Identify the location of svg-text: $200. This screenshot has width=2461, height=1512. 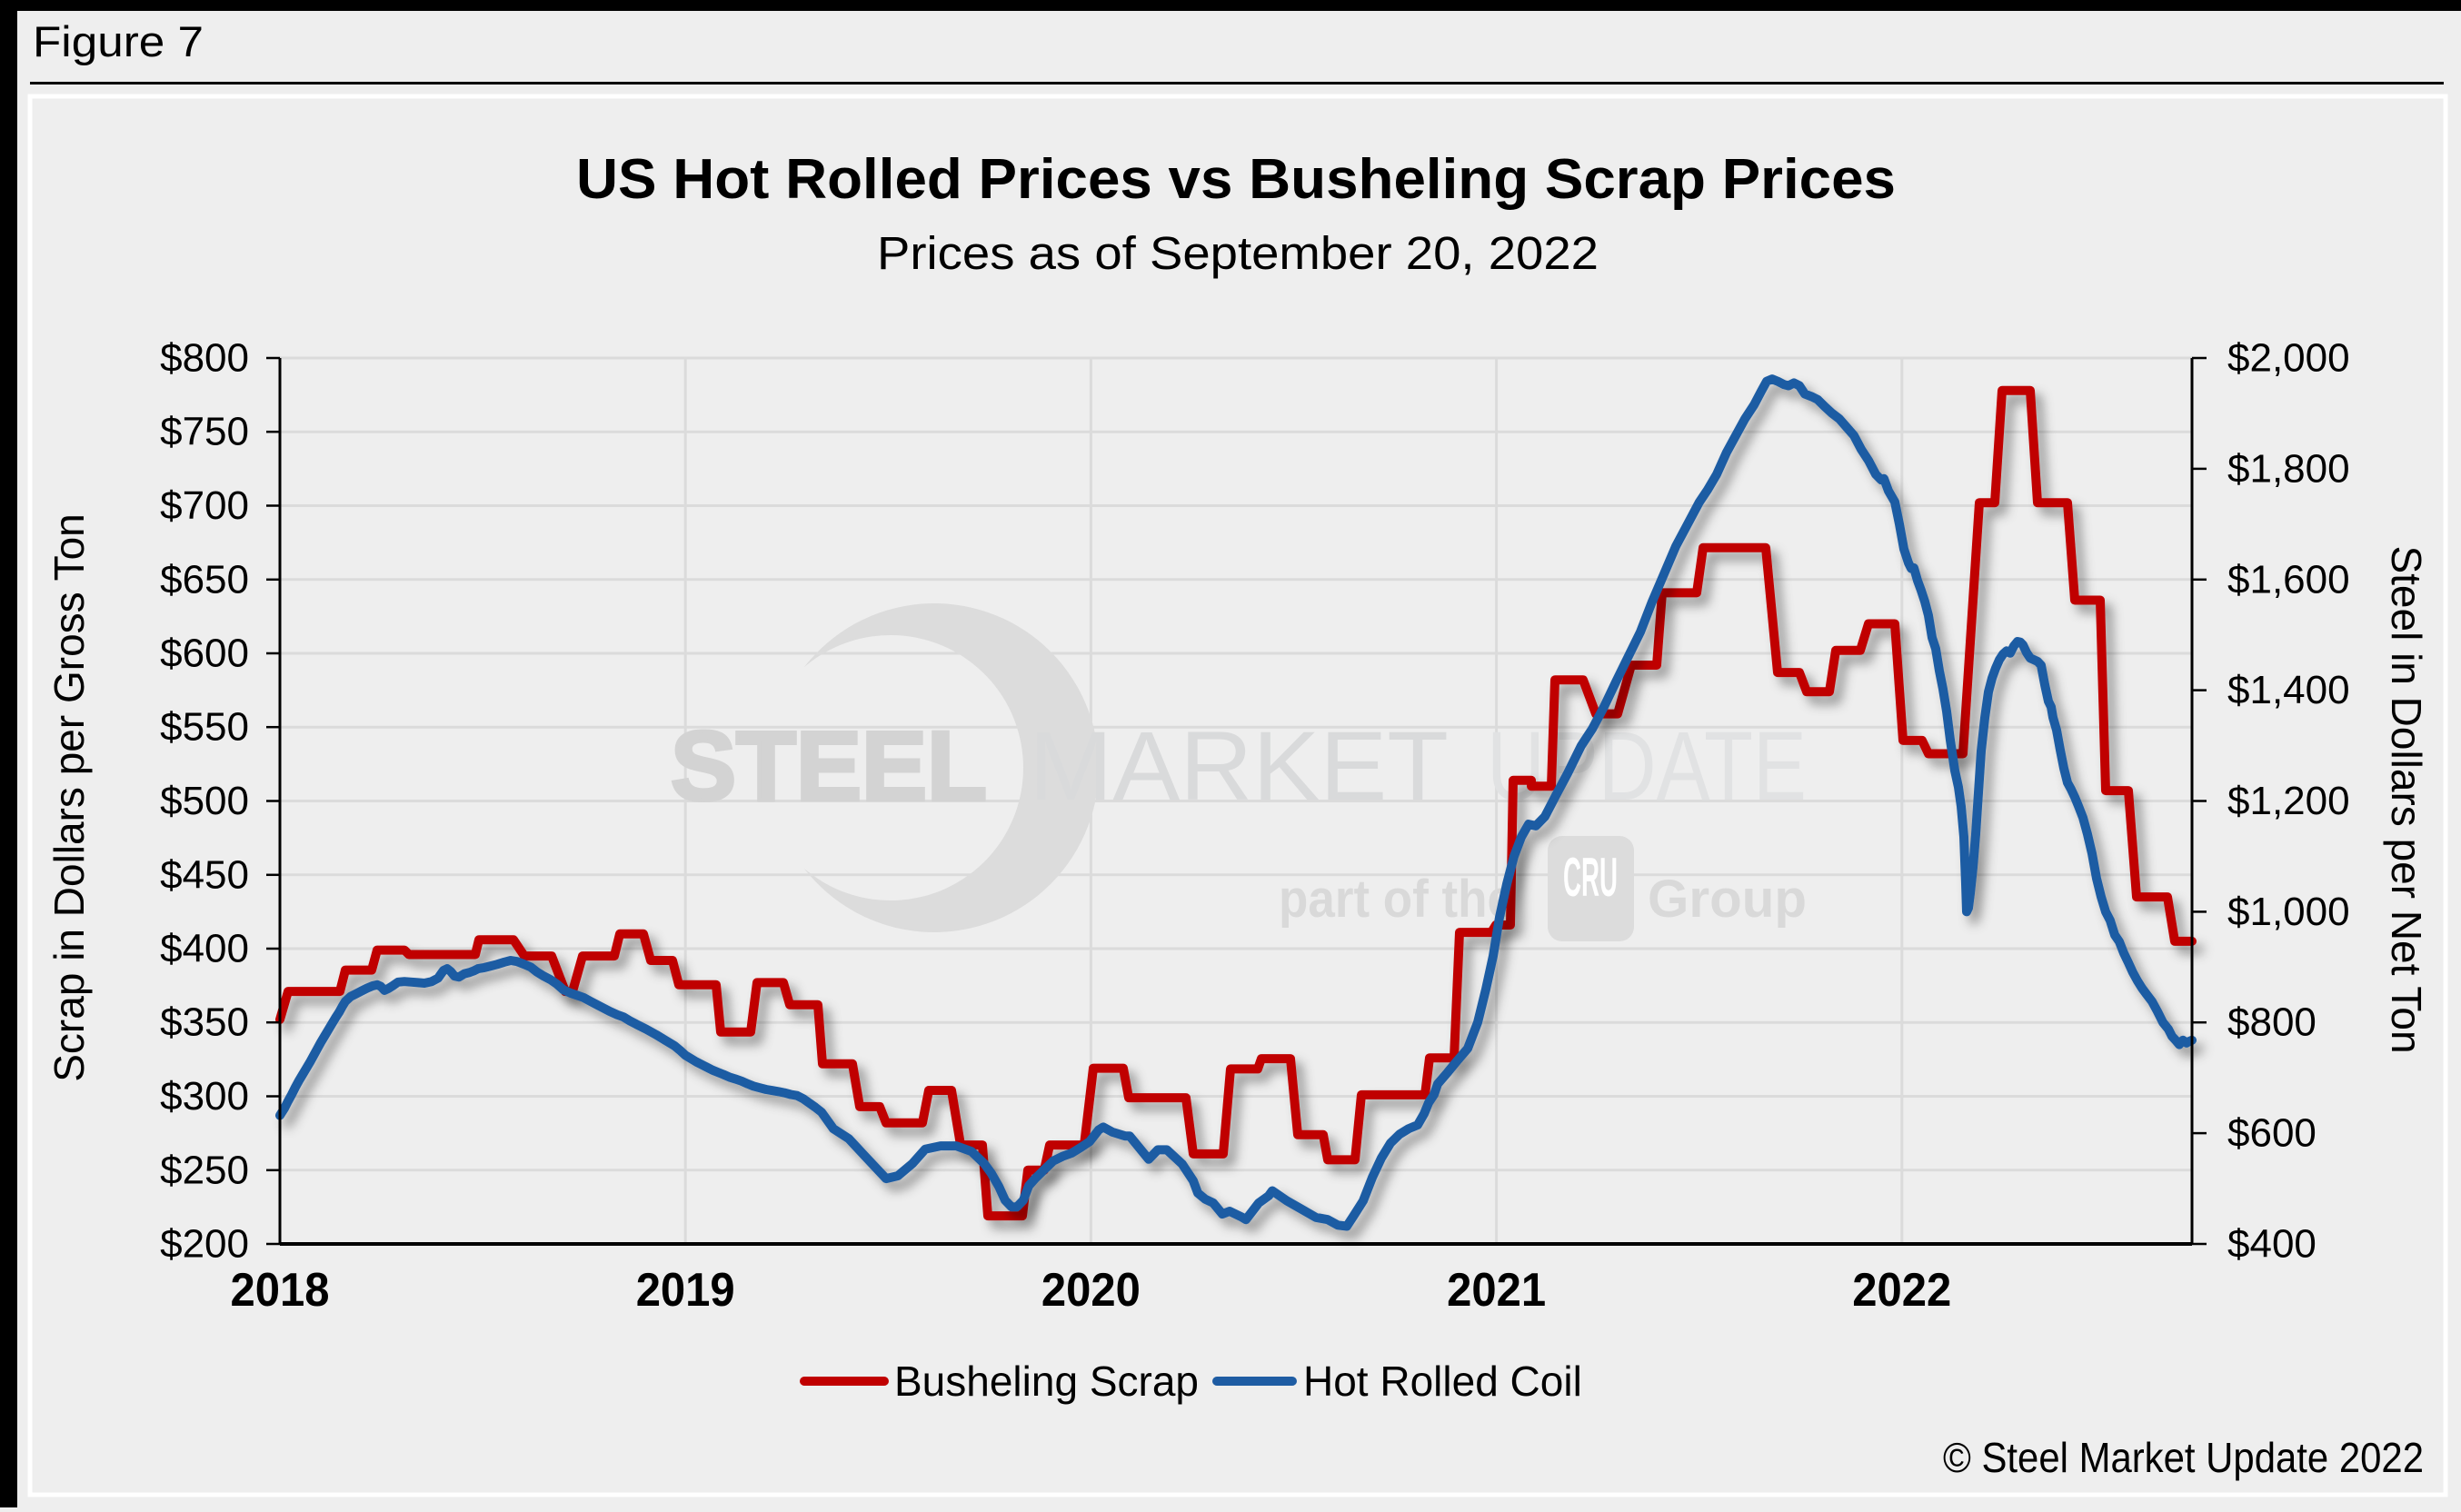
(204, 1244).